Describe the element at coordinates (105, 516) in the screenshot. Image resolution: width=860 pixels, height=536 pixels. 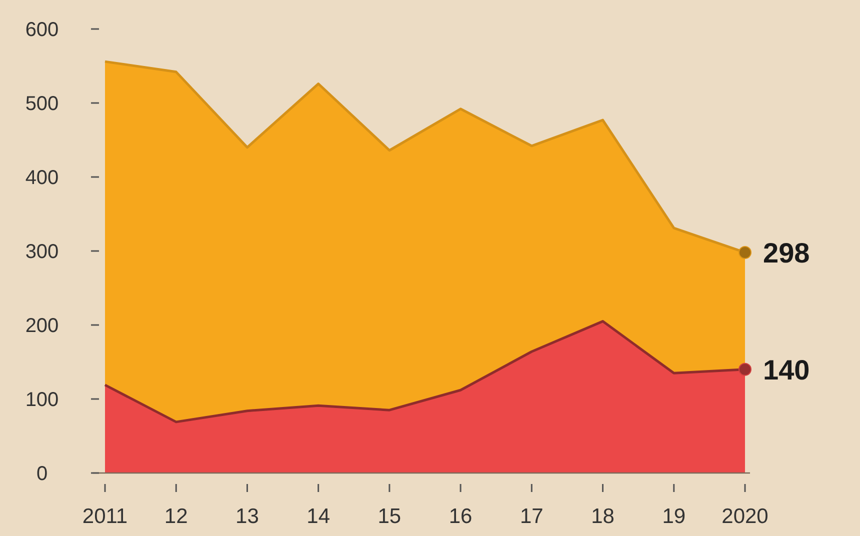
I see `x-tick-label: 2011` at that location.